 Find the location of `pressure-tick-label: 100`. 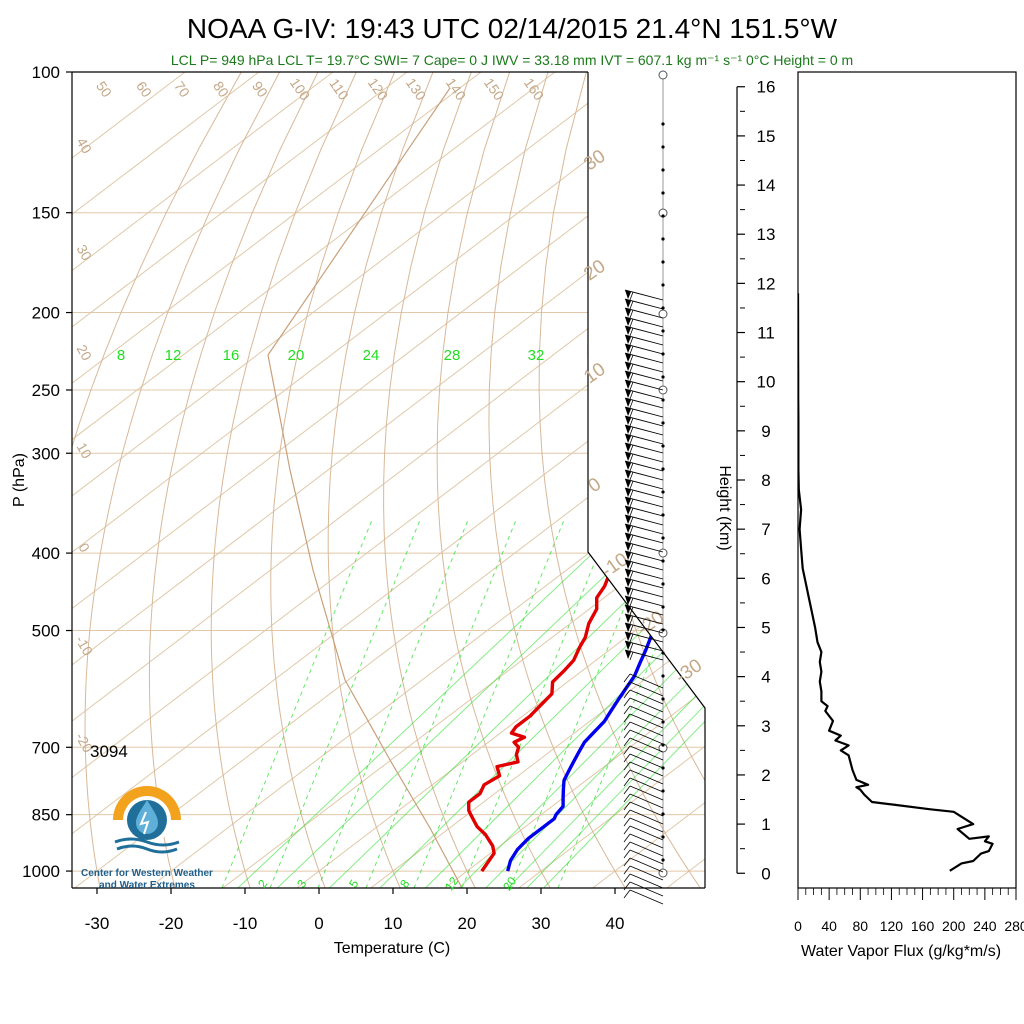

pressure-tick-label: 100 is located at coordinates (46, 72).